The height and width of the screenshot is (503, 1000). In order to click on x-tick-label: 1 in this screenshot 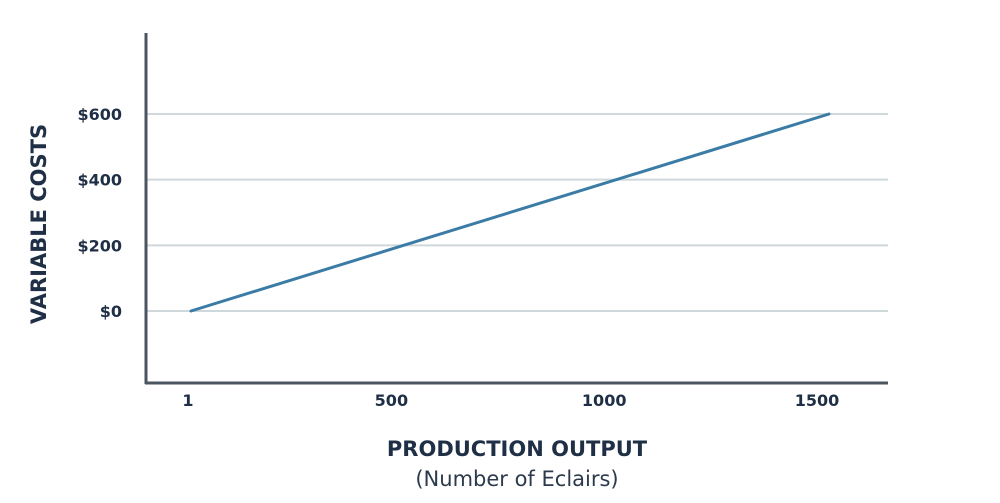, I will do `click(187, 400)`.